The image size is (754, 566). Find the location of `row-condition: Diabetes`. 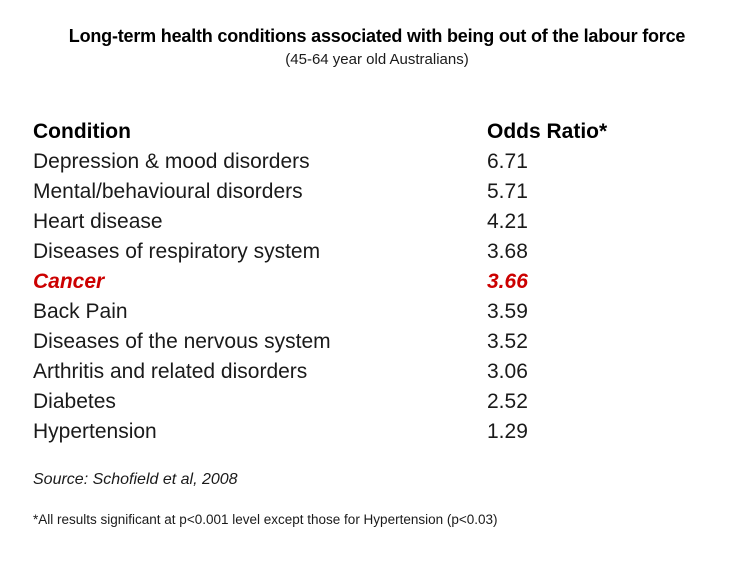

row-condition: Diabetes is located at coordinates (74, 401).